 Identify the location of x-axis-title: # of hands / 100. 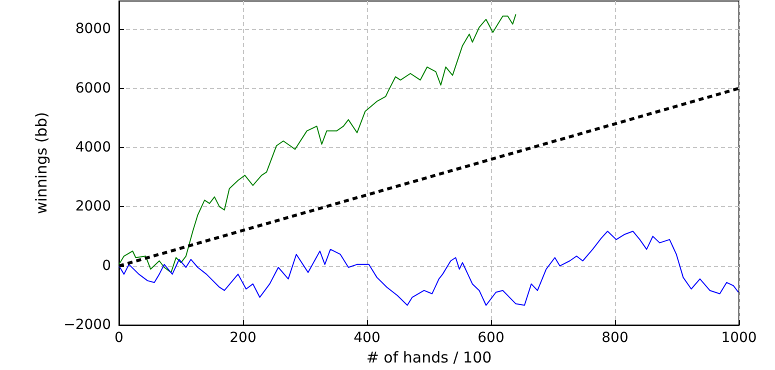
(429, 357).